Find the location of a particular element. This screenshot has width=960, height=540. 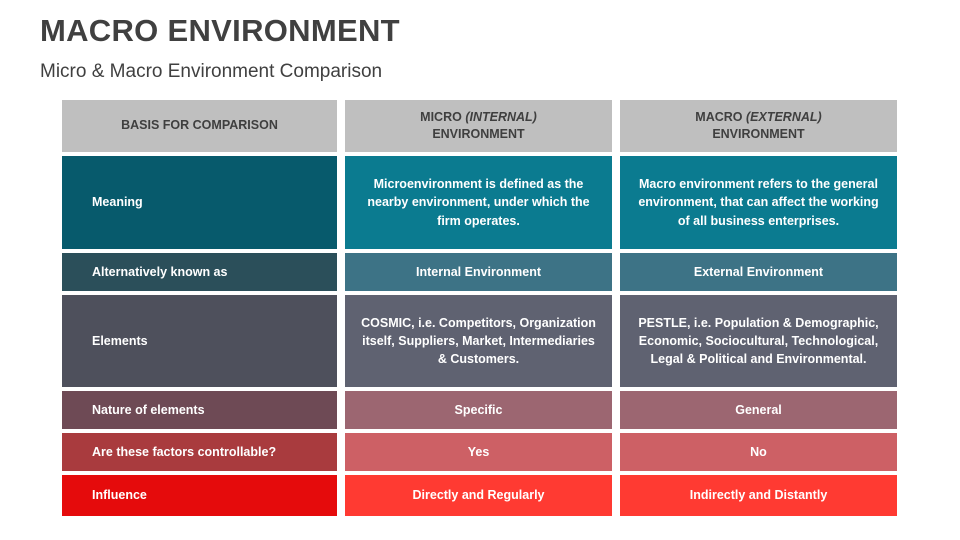

header-macro-line1: MACRO (EXTERNAL) is located at coordinates (758, 118).